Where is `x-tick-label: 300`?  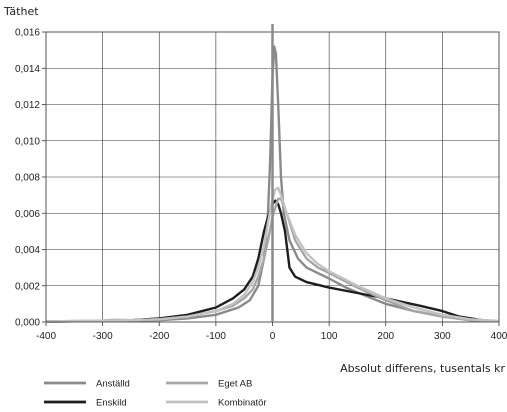 x-tick-label: 300 is located at coordinates (442, 336).